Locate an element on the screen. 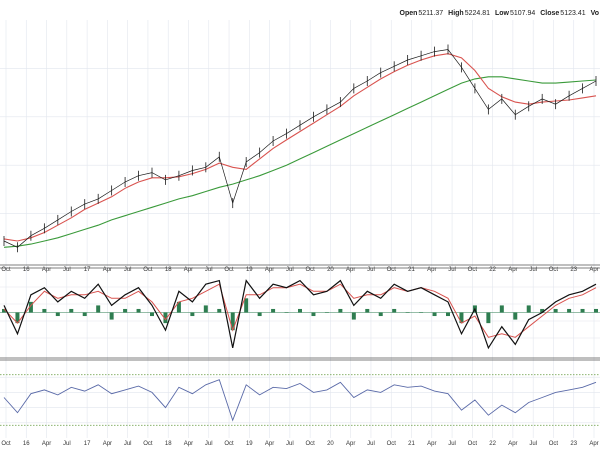 This screenshot has width=600, height=450. low-value: 5107.94 is located at coordinates (522, 13).